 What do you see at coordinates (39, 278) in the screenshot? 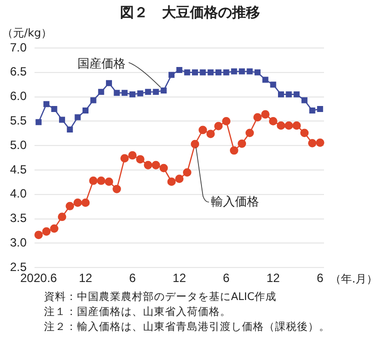
I see `x-tick-label: 2020.6` at bounding box center [39, 278].